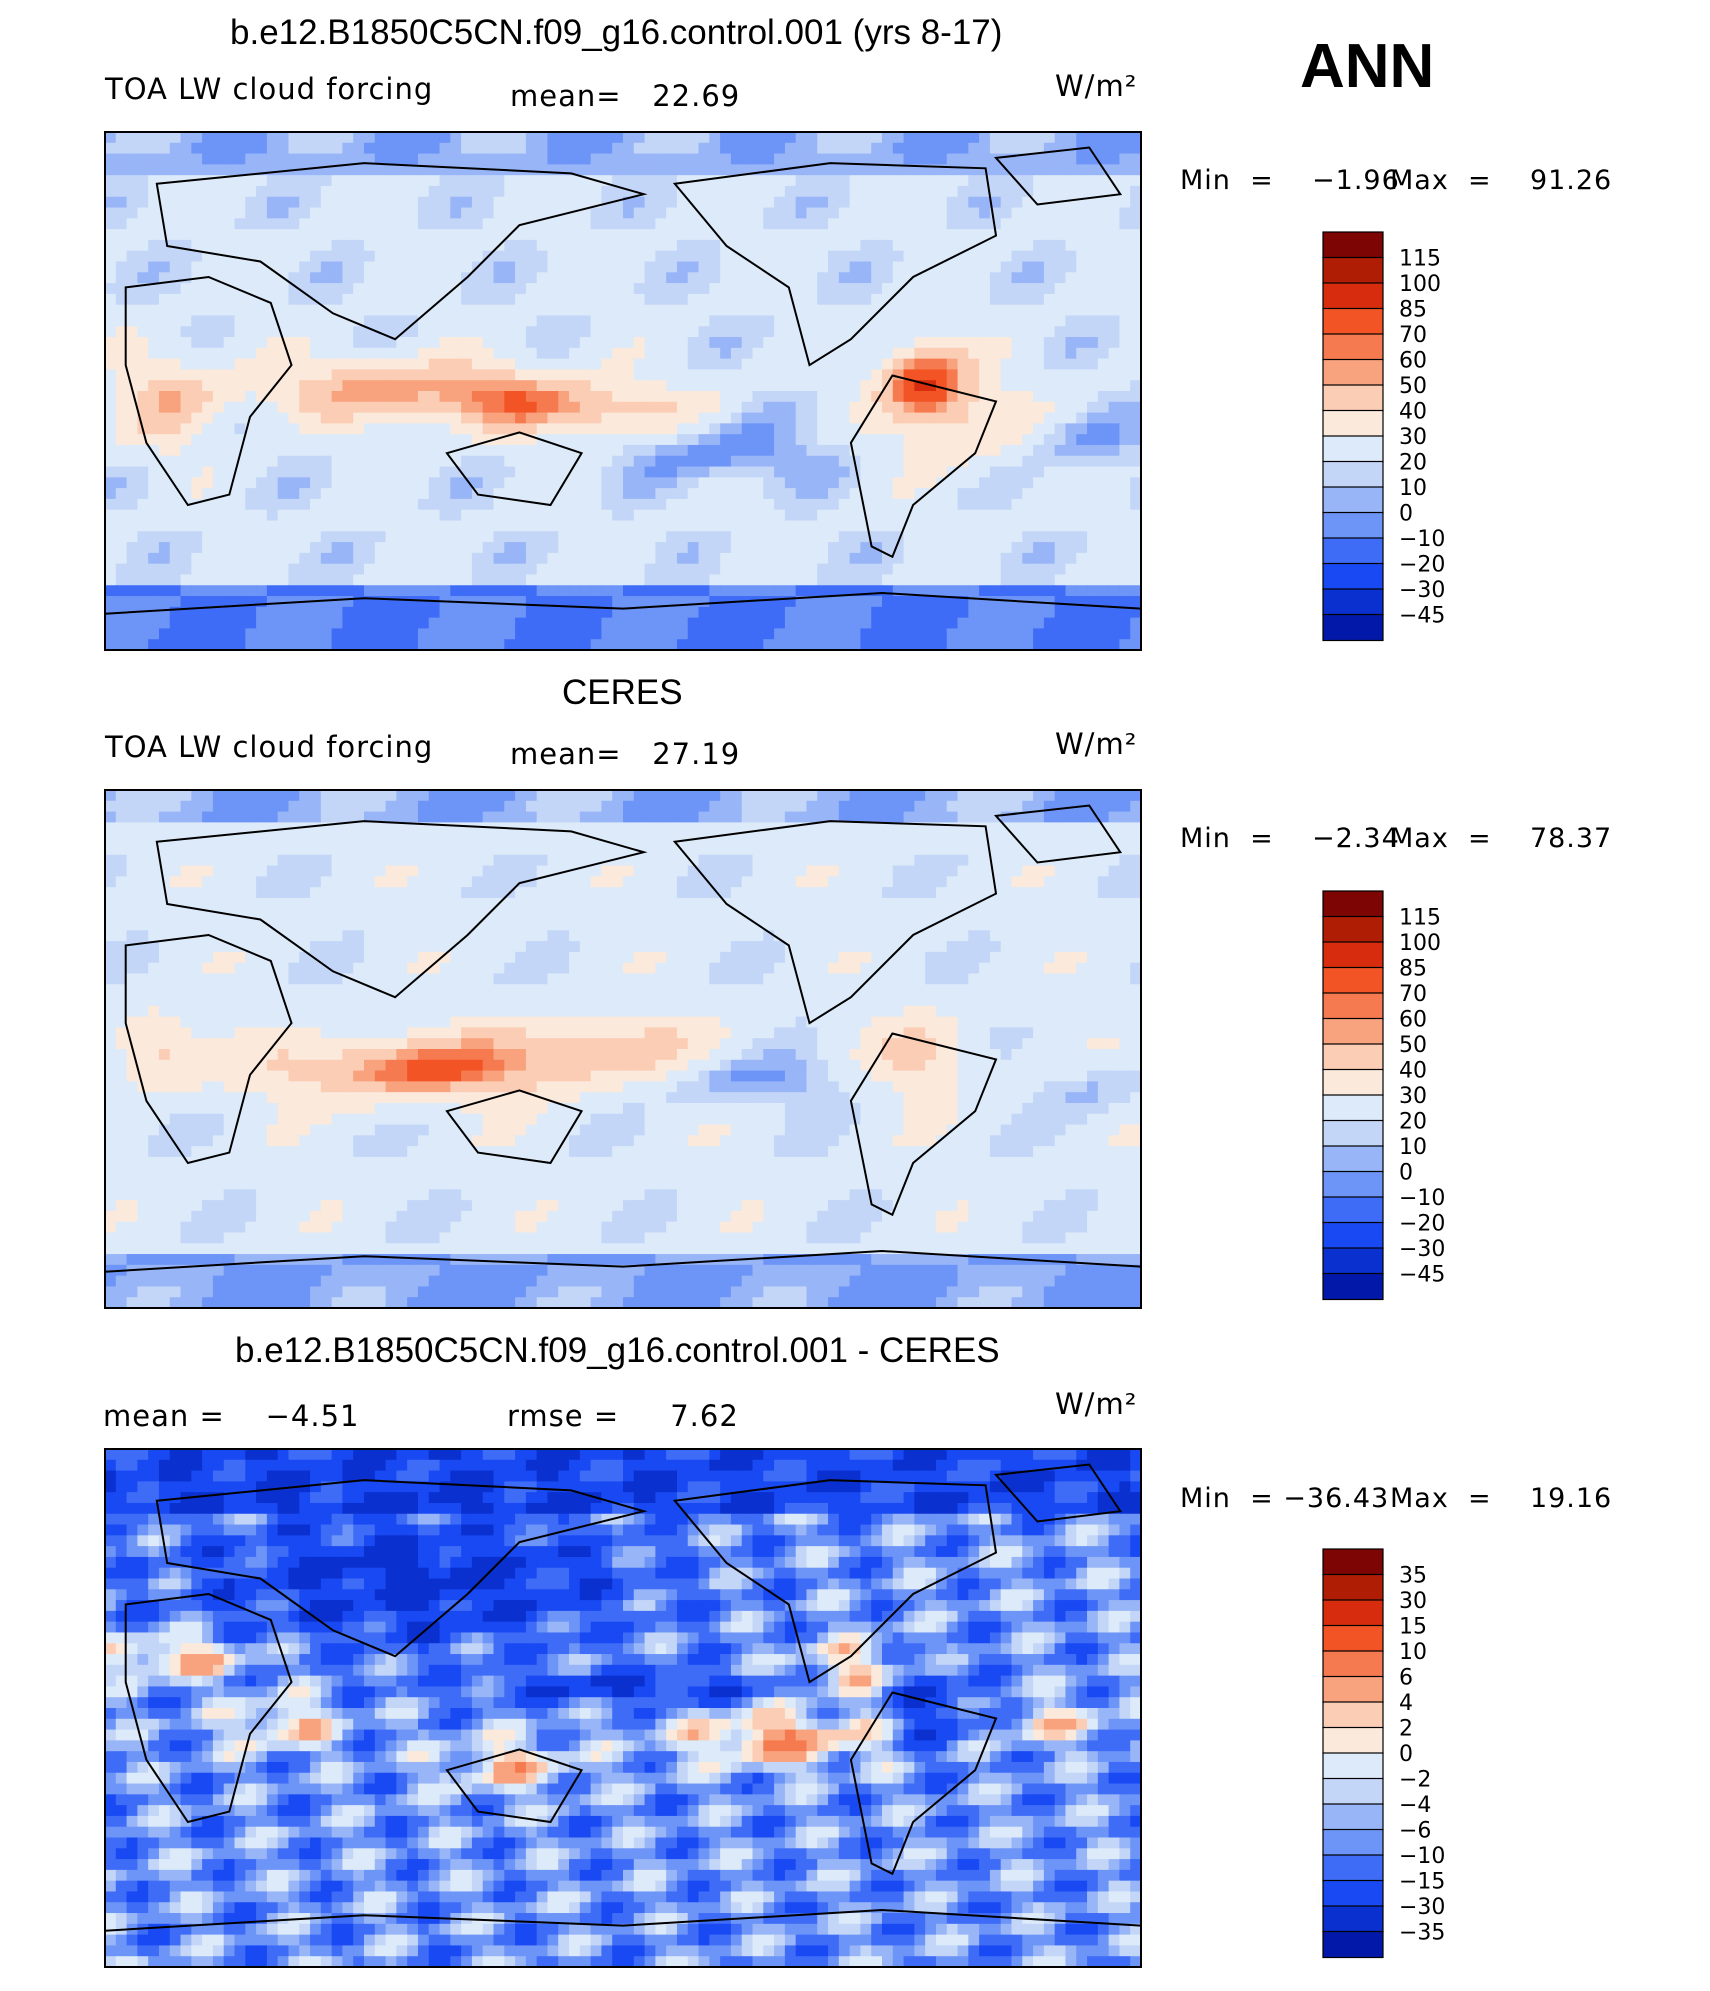 The height and width of the screenshot is (1991, 1710). What do you see at coordinates (208, 391) in the screenshot?
I see `coastline` at bounding box center [208, 391].